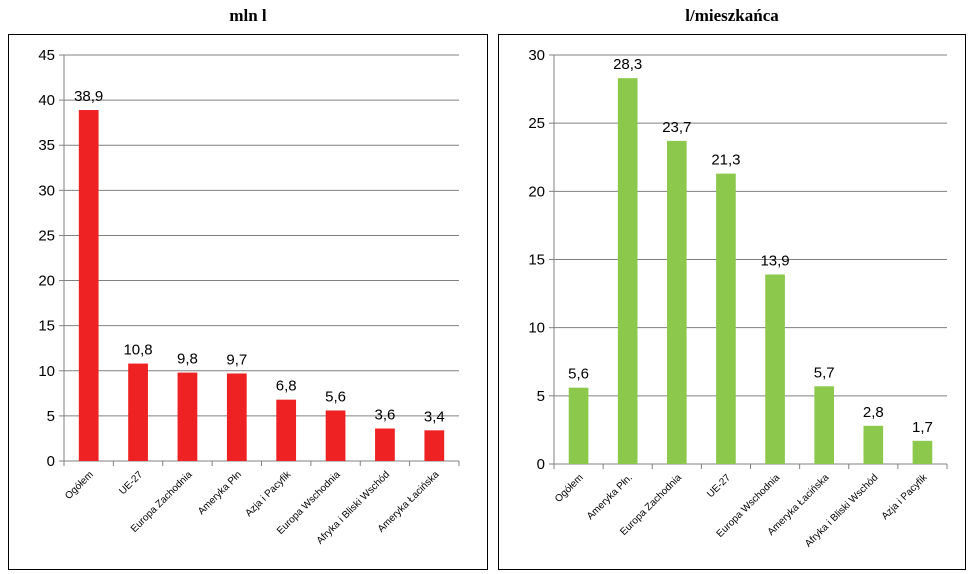 The height and width of the screenshot is (574, 973). Describe the element at coordinates (220, 493) in the screenshot. I see `x-tick-label: Ameryka Płn` at that location.